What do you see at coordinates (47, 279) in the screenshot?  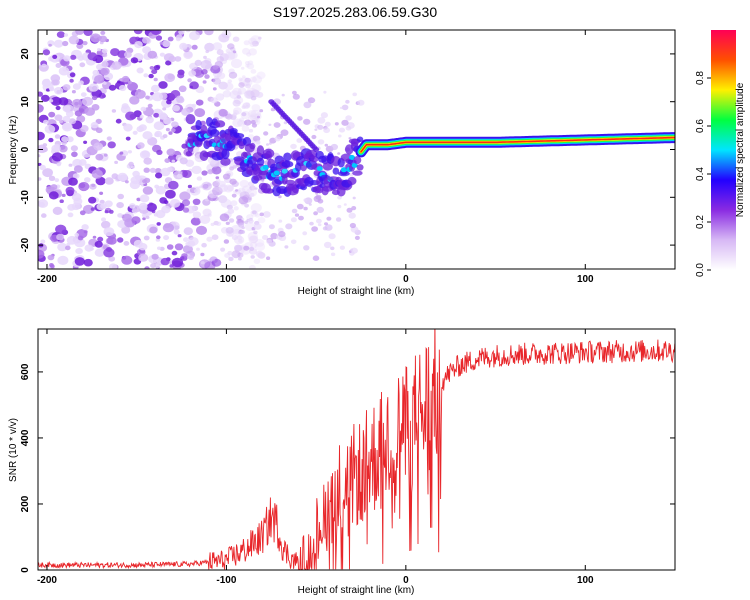 I see `x-tick-label: -200` at bounding box center [47, 279].